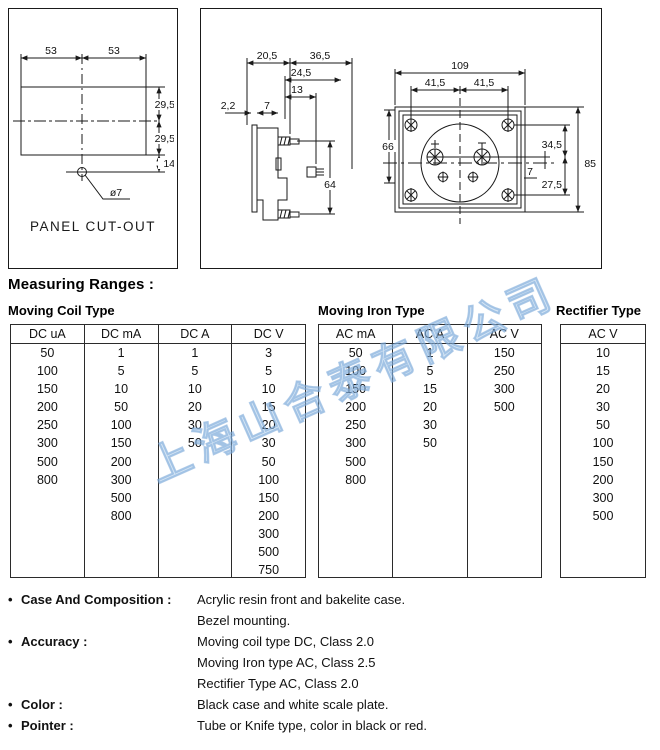 This screenshot has width=660, height=750. Describe the element at coordinates (590, 164) in the screenshot. I see `dim-label-85: 85` at that location.